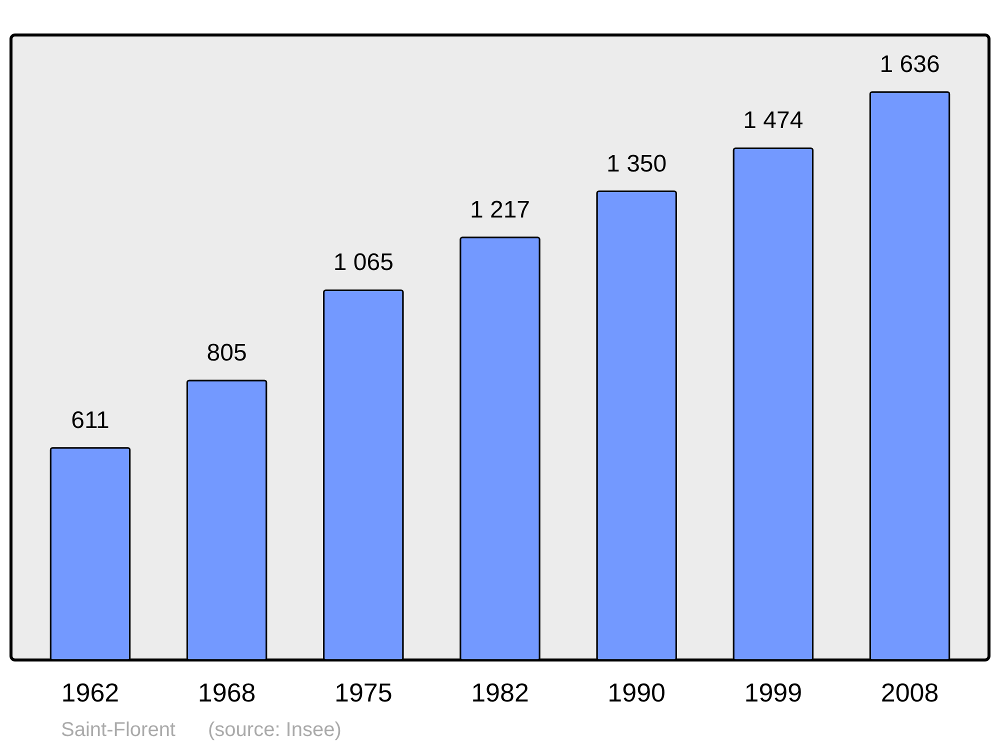  Describe the element at coordinates (363, 262) in the screenshot. I see `data-label: 1 065` at that location.